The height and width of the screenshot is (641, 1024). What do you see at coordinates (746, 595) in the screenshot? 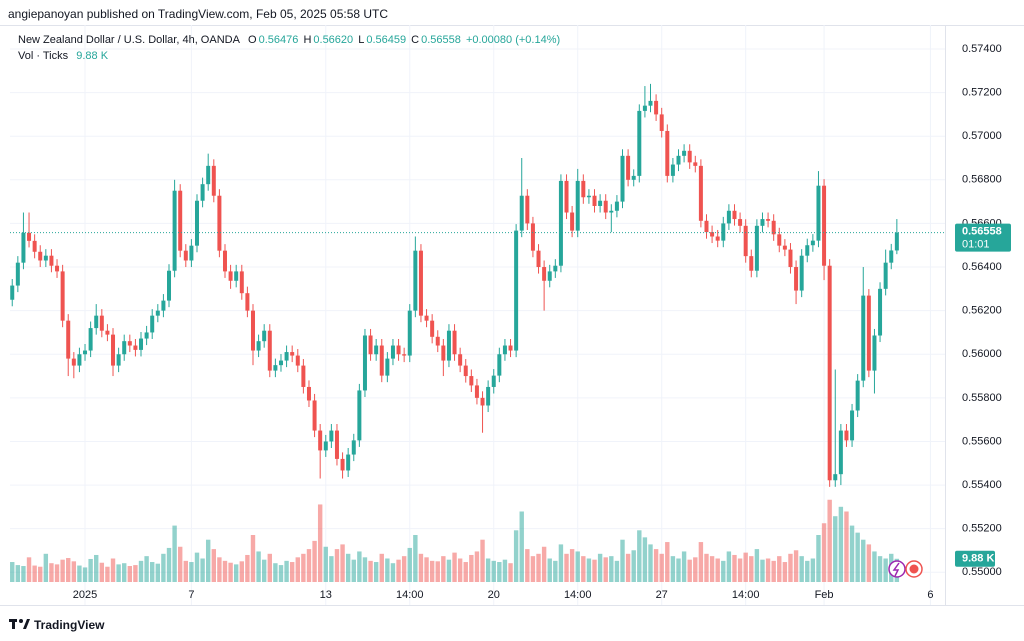
I see `x-tick-label: 14:00` at bounding box center [746, 595].